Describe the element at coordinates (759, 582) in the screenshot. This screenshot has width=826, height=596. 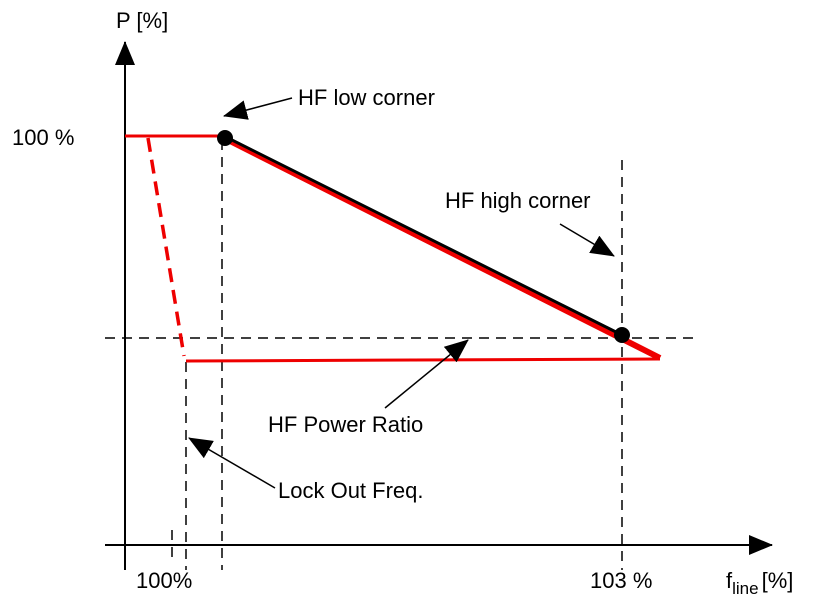
I see `x-axis-label: fline [%]` at that location.